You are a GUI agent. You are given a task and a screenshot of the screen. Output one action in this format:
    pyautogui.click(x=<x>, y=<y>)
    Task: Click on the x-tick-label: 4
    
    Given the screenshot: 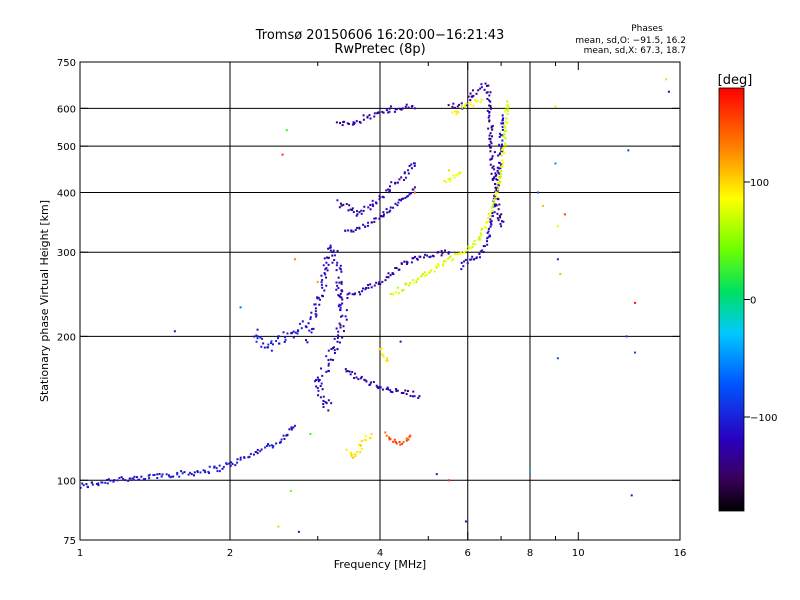 What is the action you would take?
    pyautogui.click(x=380, y=553)
    